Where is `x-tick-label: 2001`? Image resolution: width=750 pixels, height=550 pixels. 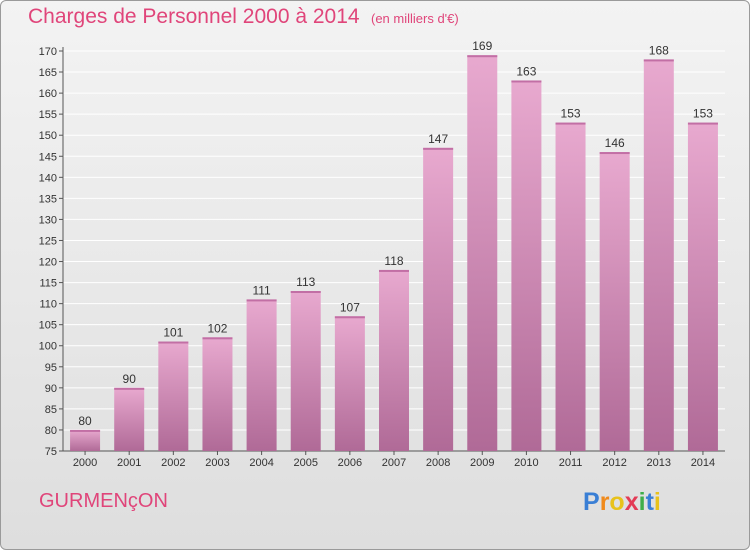
x-tick-label: 2001 is located at coordinates (129, 463).